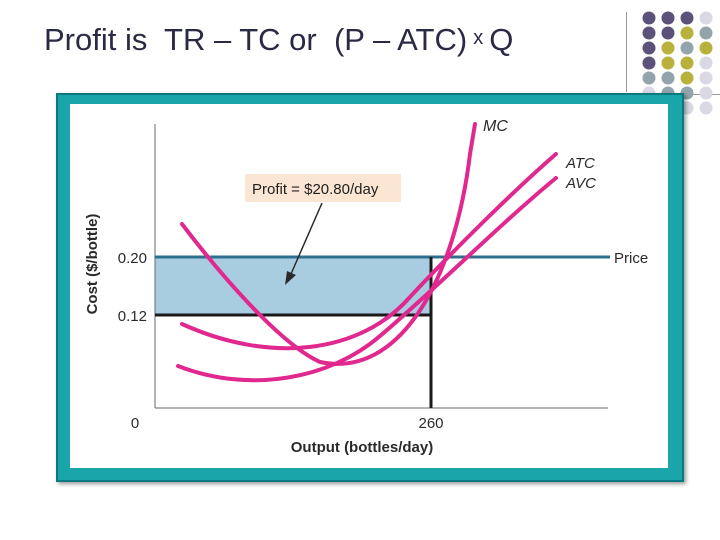  I want to click on profit-area, so click(293, 286).